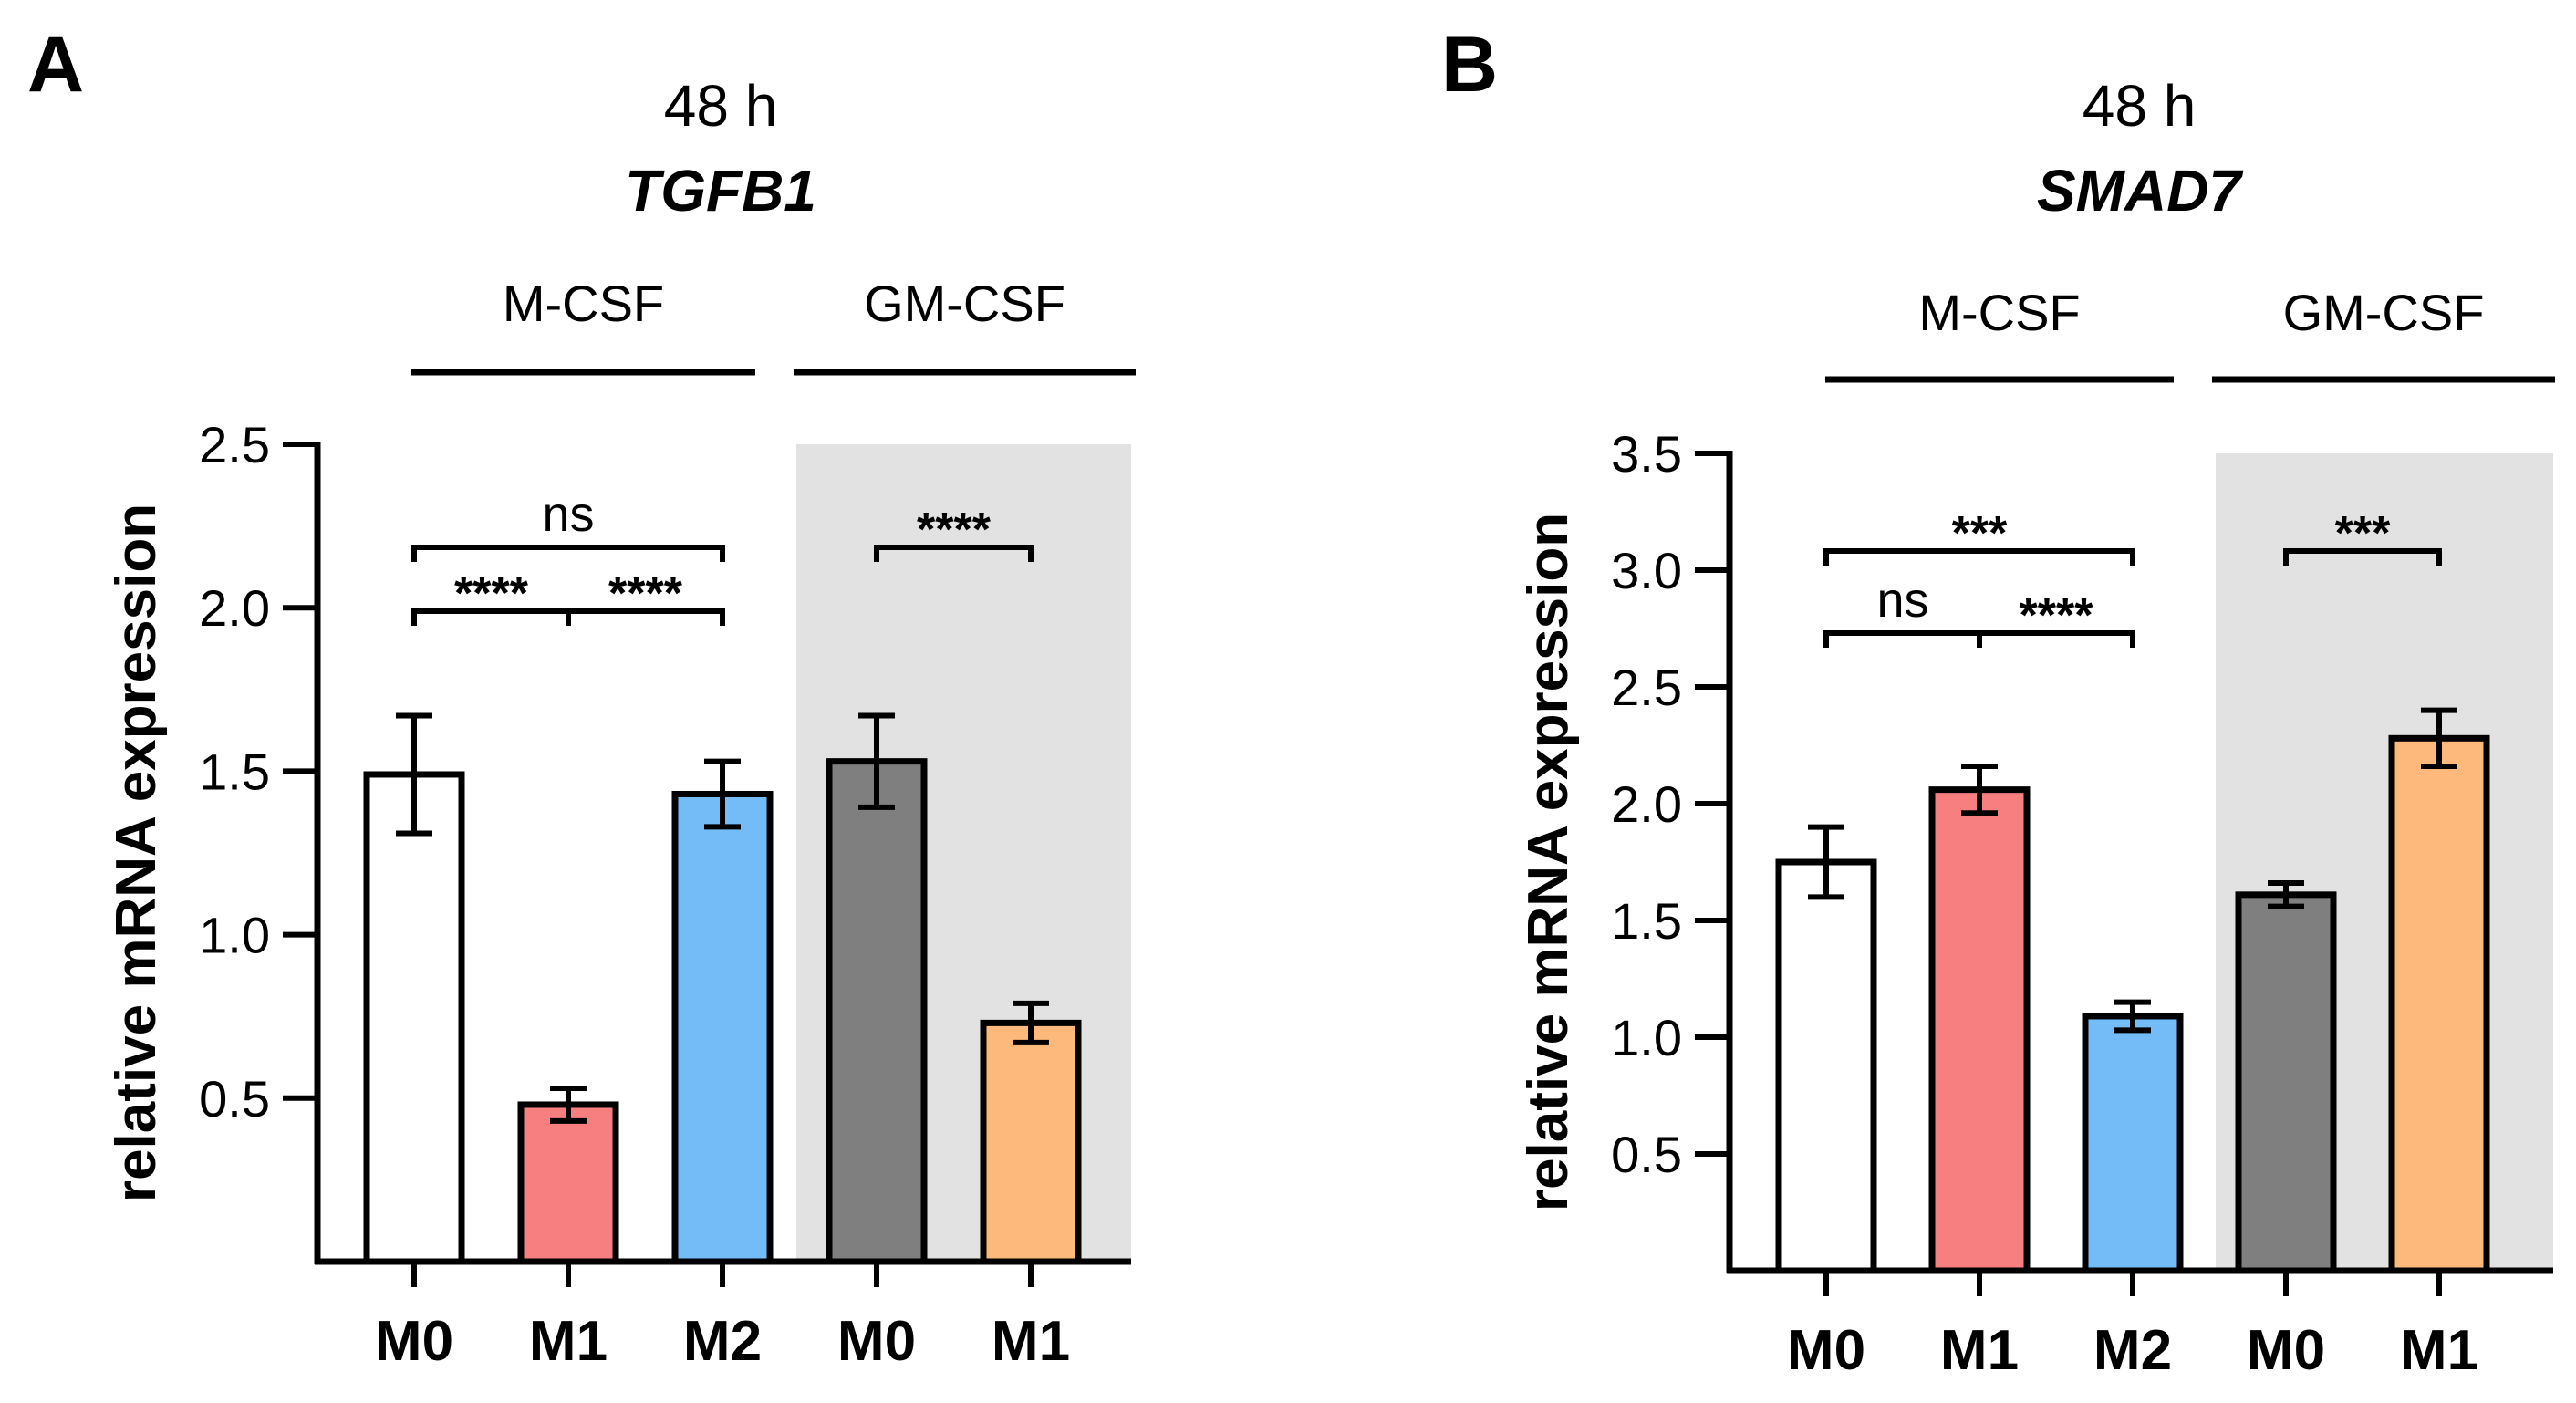  I want to click on panel-letter: A, so click(56, 65).